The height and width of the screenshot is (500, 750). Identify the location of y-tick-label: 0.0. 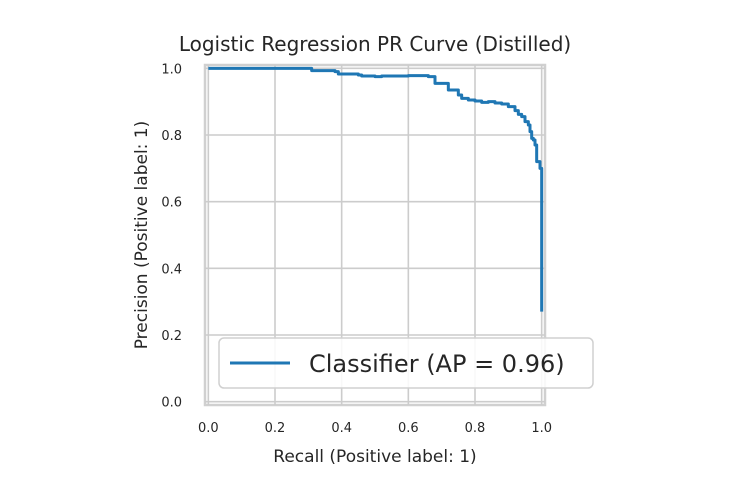
(171, 403).